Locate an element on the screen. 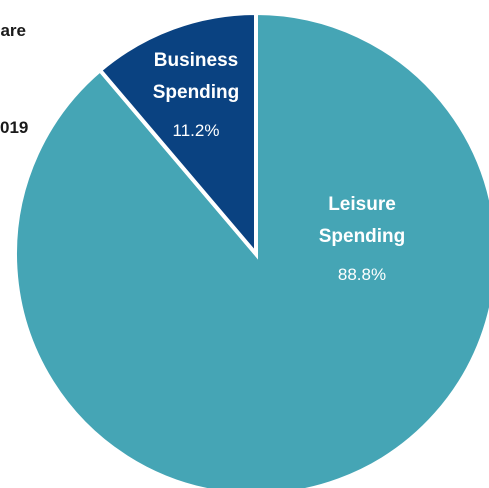 The width and height of the screenshot is (489, 488). business-label-line-2: Spending is located at coordinates (196, 92).